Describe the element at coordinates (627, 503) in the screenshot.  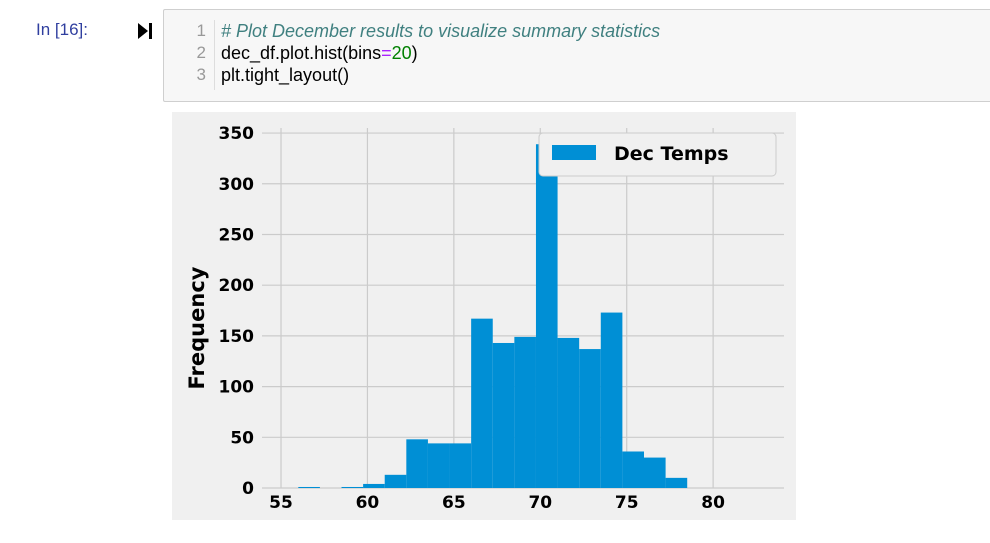
I see `x-tick-label: 75` at that location.